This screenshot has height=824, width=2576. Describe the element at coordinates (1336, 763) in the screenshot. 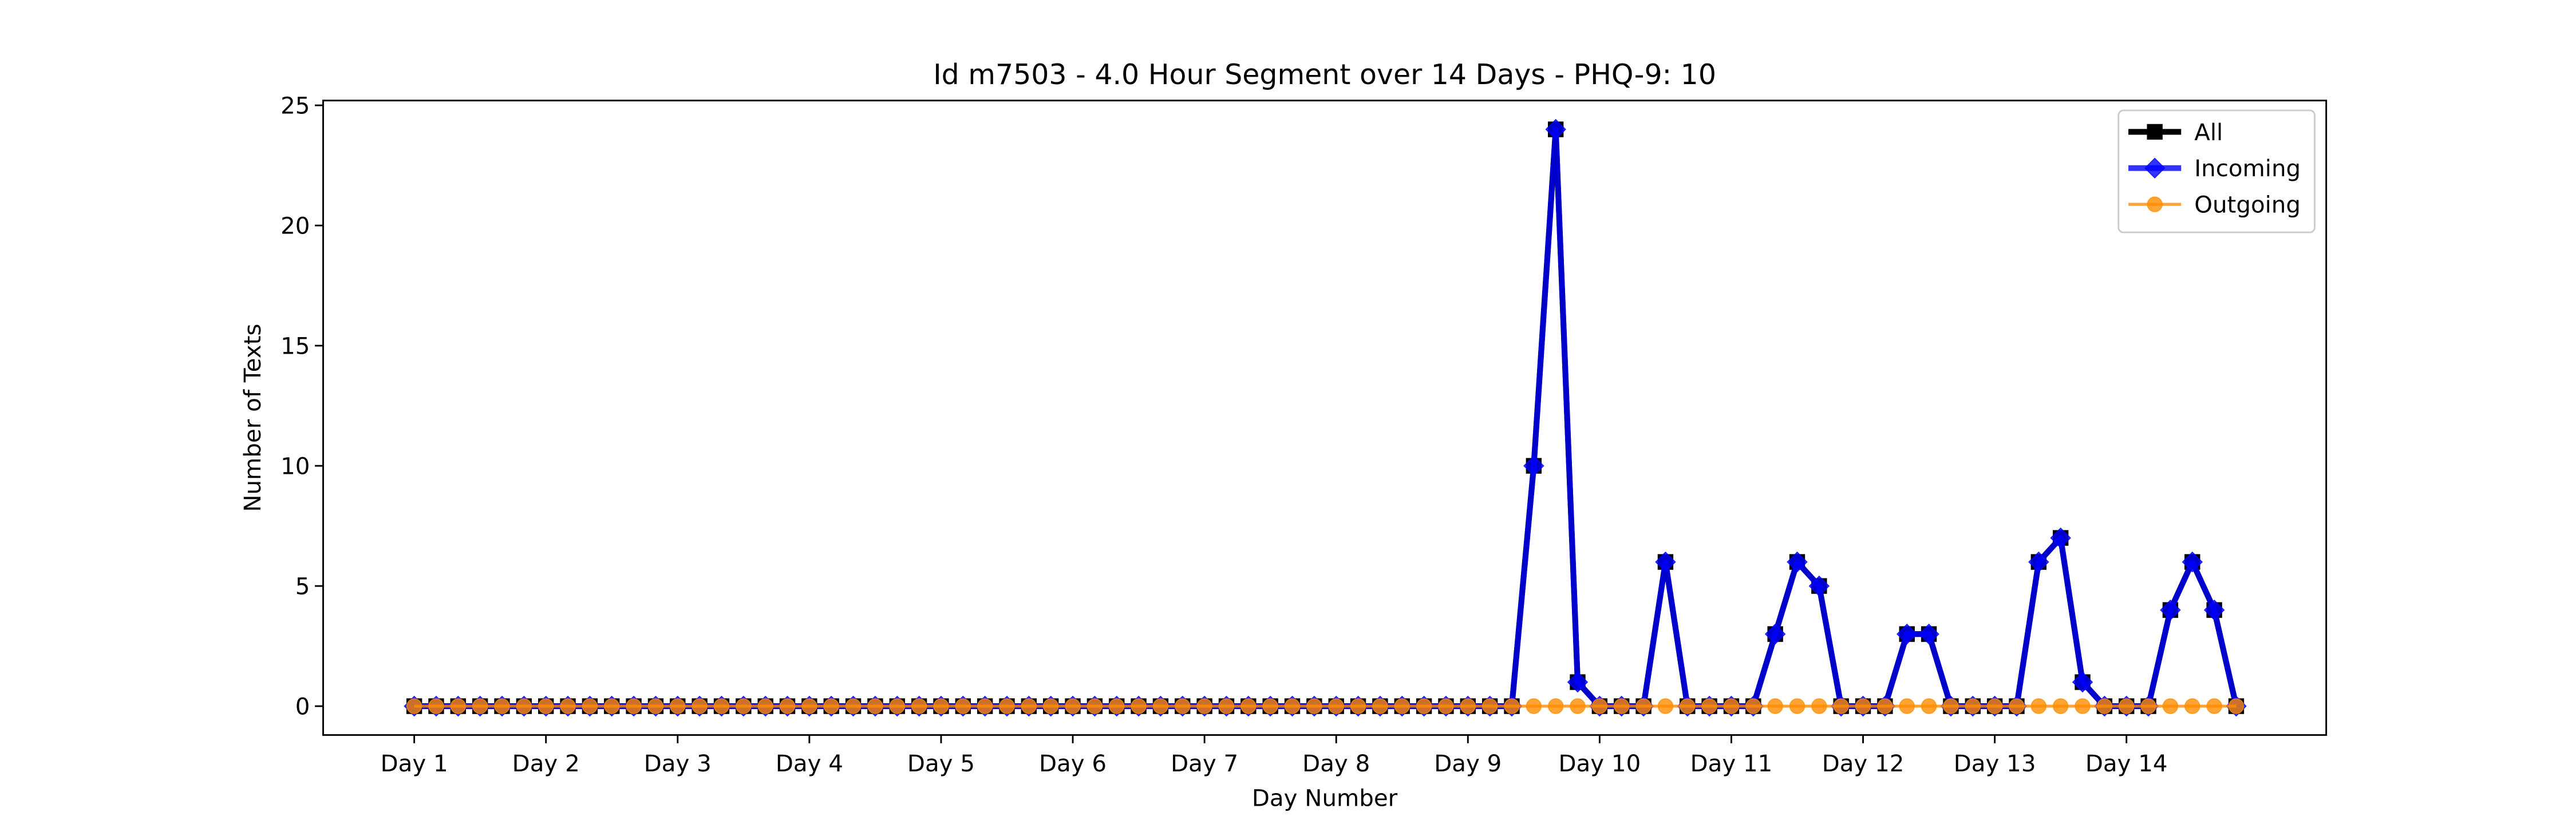

I see `x-tick-label: Day 8` at that location.